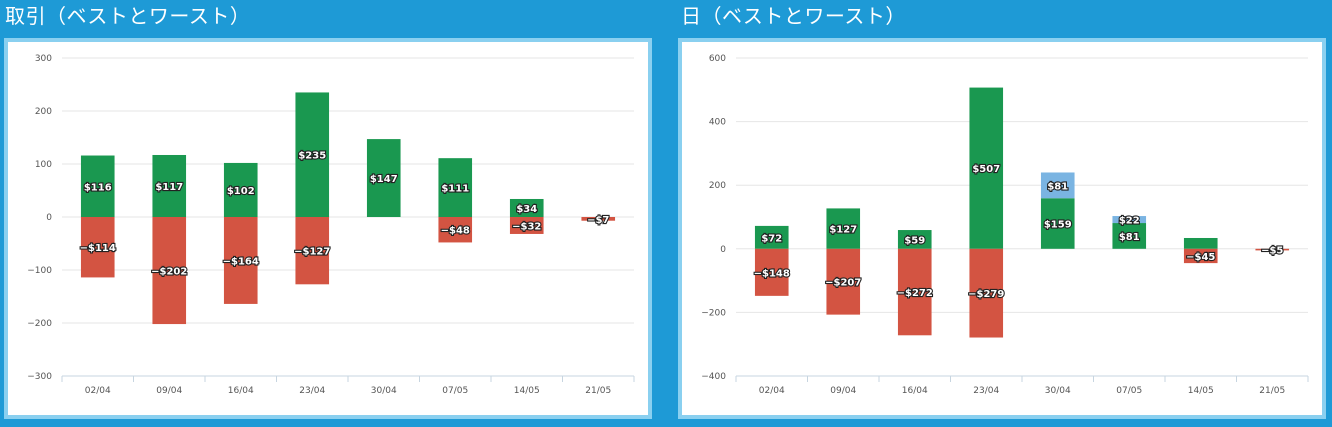  I want to click on y-tick-label: 100, so click(43, 165).